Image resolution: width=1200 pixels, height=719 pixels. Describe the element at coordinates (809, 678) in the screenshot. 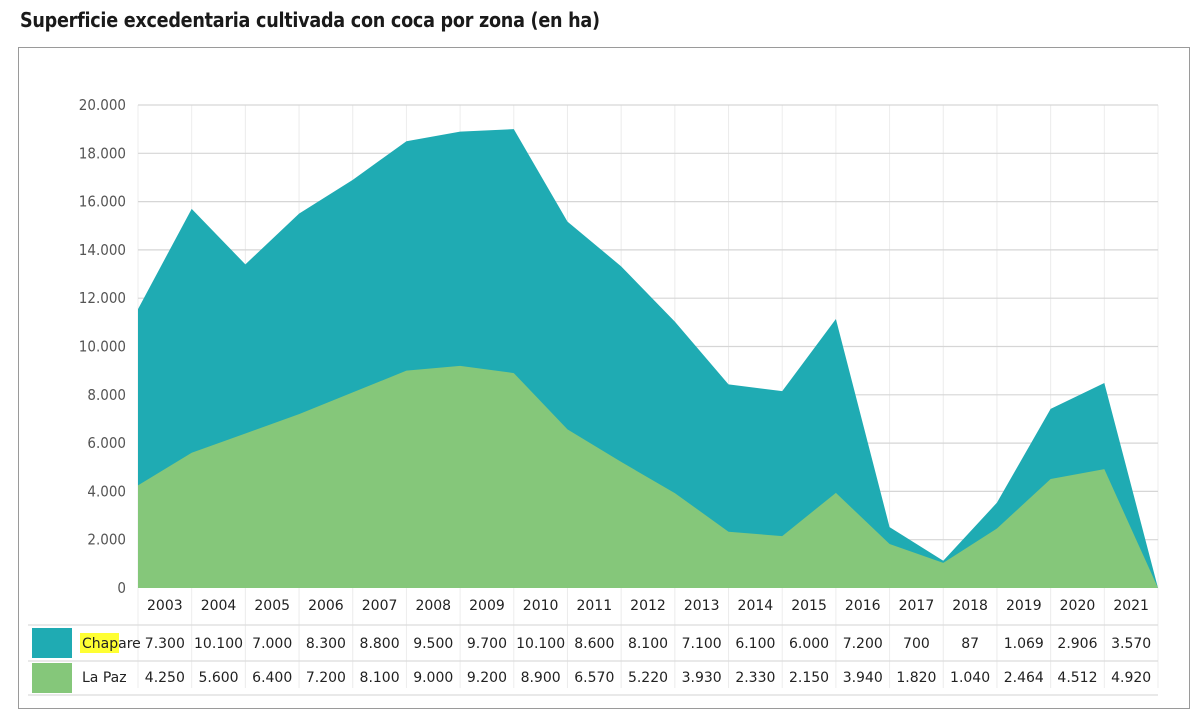

I see `data-label-la-paz: 2.150` at that location.